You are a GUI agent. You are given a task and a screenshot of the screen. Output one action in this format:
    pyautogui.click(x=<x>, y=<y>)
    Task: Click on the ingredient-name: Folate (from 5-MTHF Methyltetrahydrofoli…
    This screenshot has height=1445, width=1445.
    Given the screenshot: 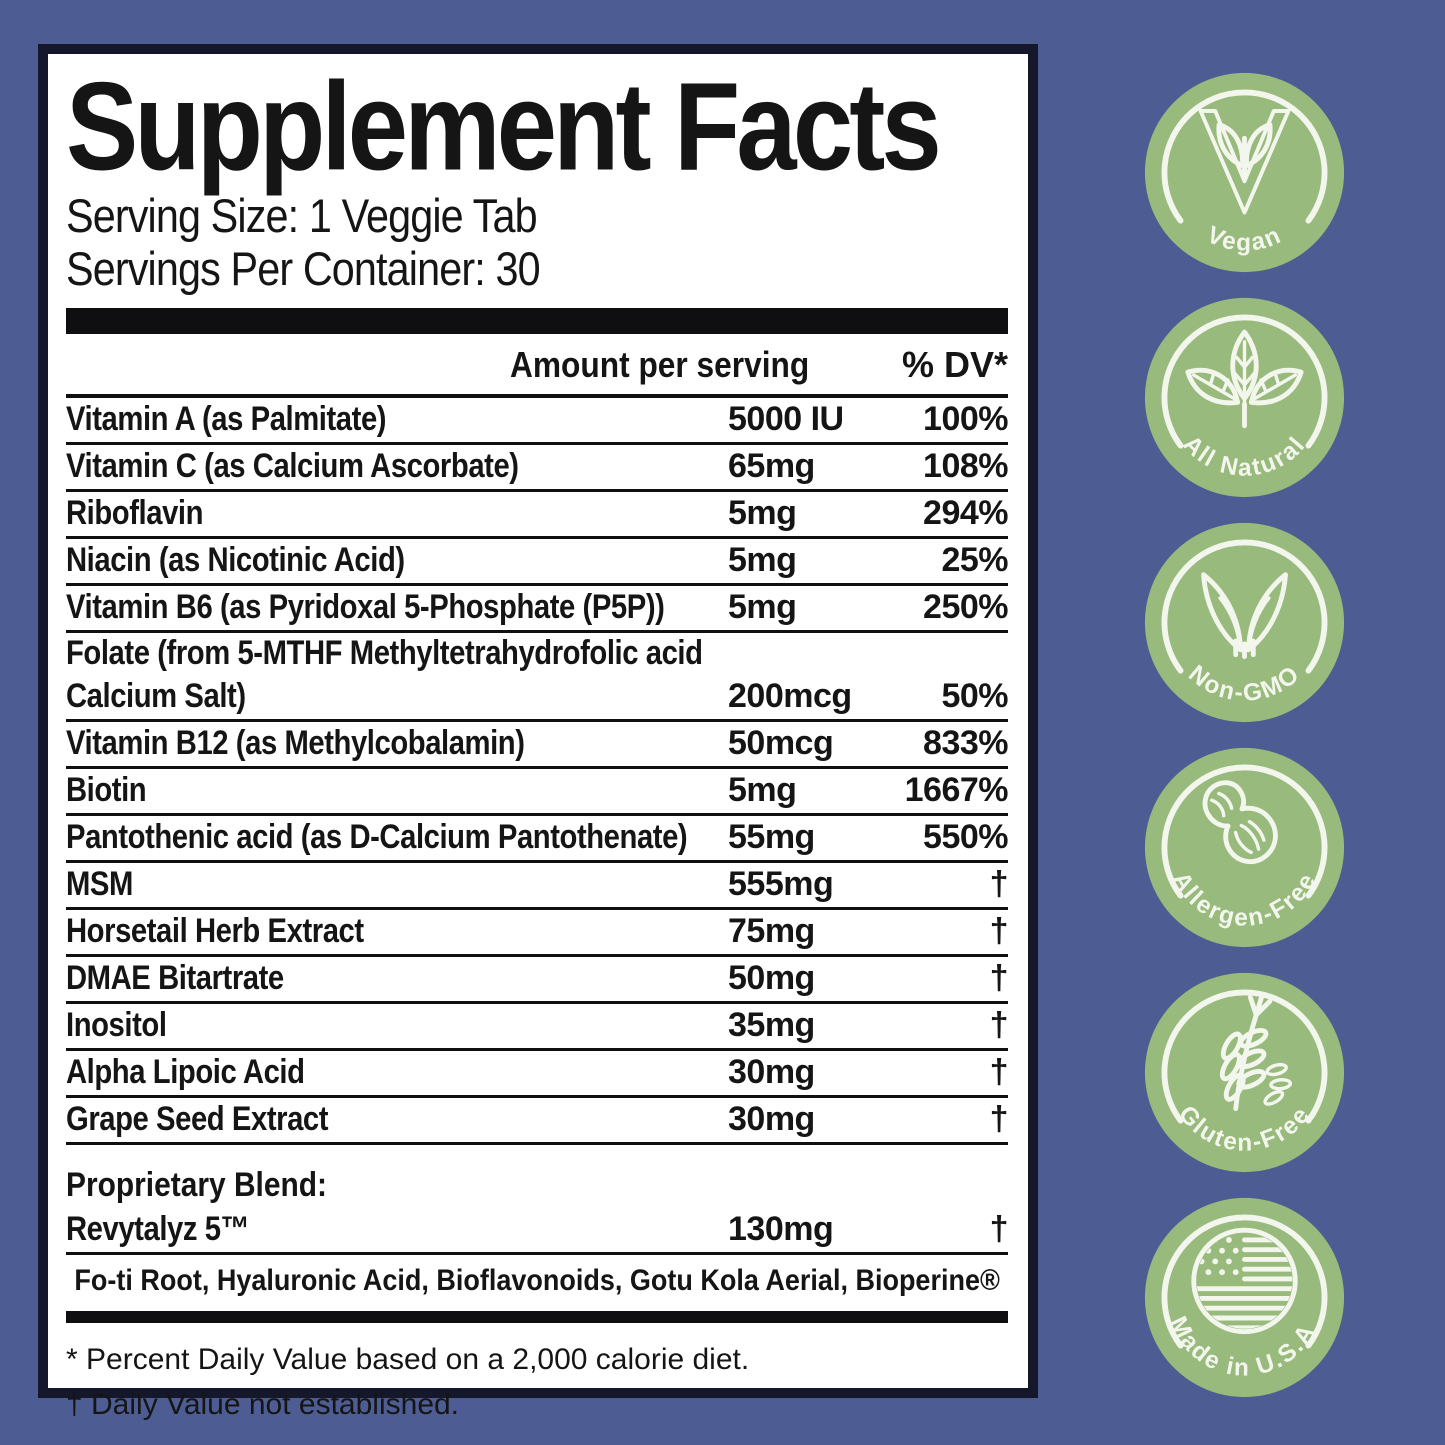 What is the action you would take?
    pyautogui.click(x=384, y=653)
    